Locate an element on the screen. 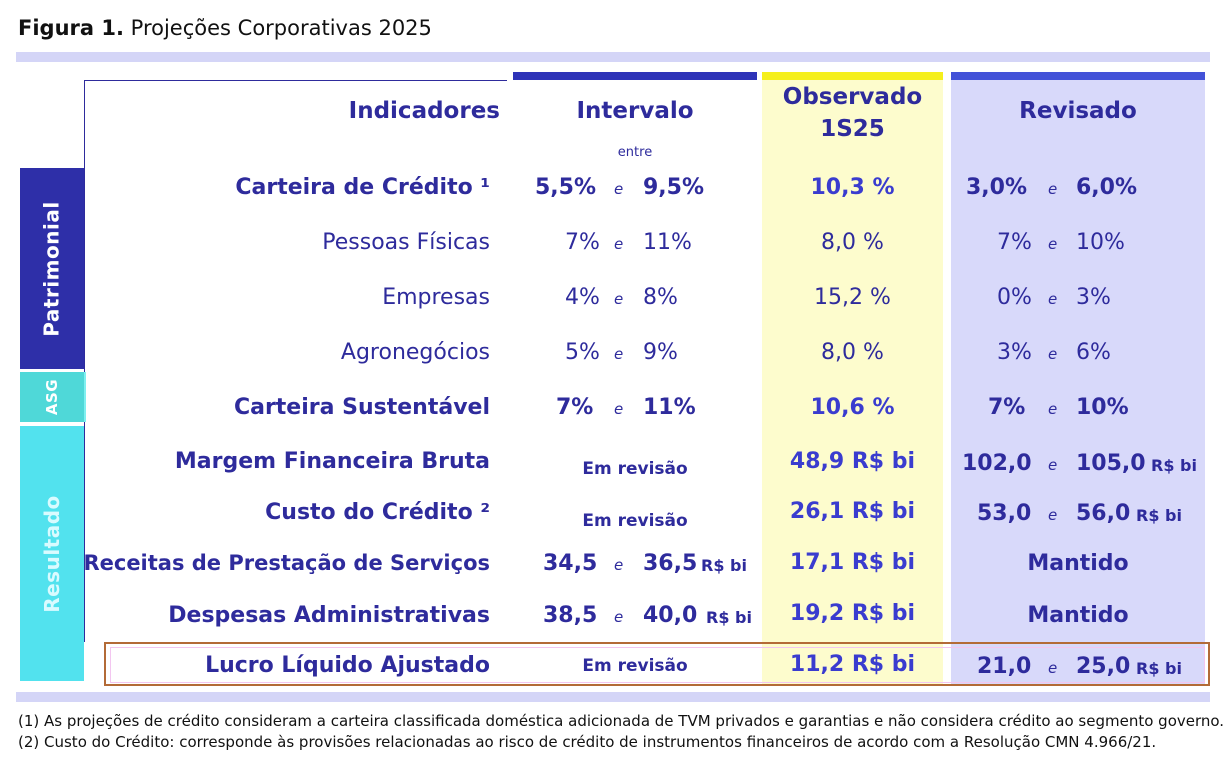 Image resolution: width=1225 pixels, height=768 pixels. side-label-asg-text: ASG is located at coordinates (51, 397).